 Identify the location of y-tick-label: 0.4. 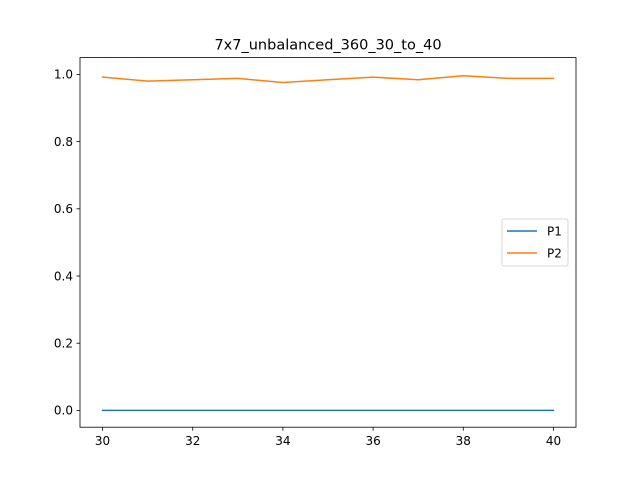
(63, 276).